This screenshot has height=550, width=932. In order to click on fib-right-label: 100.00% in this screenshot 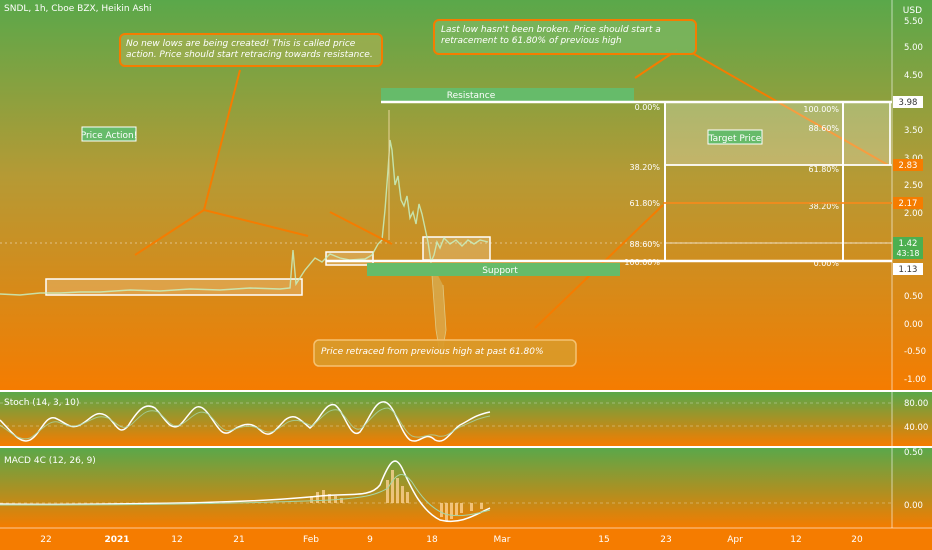, I will do `click(821, 109)`.